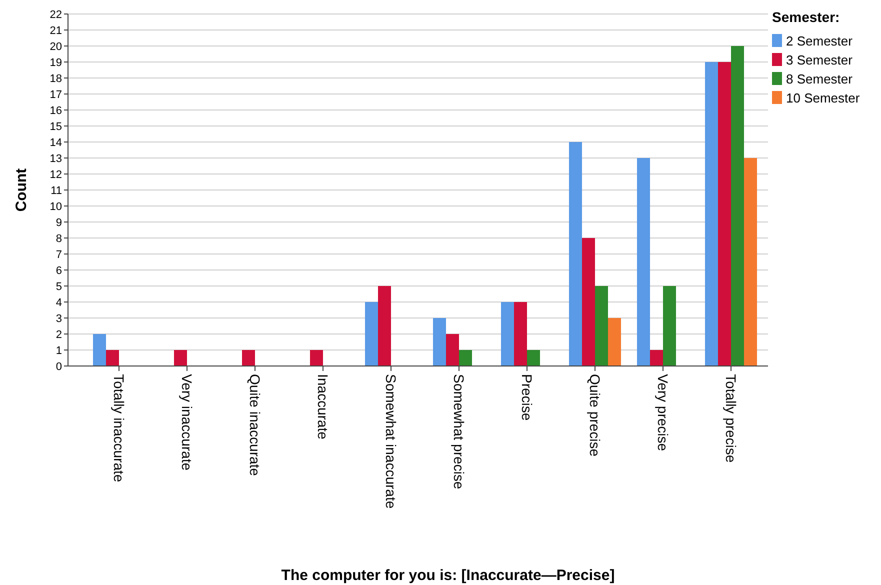  I want to click on x-tick-label: Quite precise, so click(595, 415).